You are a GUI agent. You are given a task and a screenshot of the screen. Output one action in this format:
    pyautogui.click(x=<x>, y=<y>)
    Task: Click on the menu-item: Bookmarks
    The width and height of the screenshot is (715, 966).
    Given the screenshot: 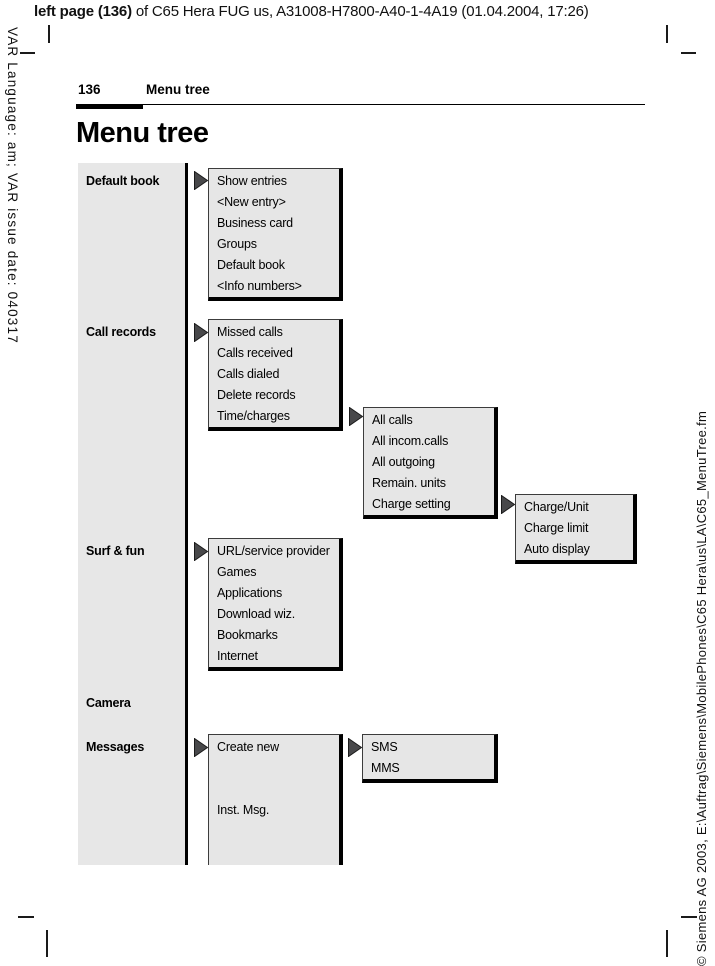 What is the action you would take?
    pyautogui.click(x=247, y=635)
    